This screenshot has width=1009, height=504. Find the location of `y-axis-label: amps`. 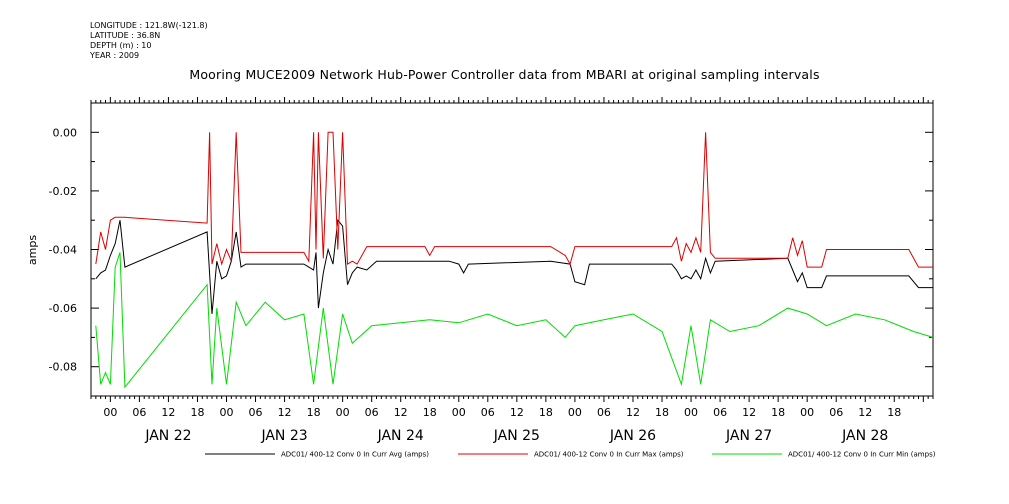

y-axis-label: amps is located at coordinates (32, 250).